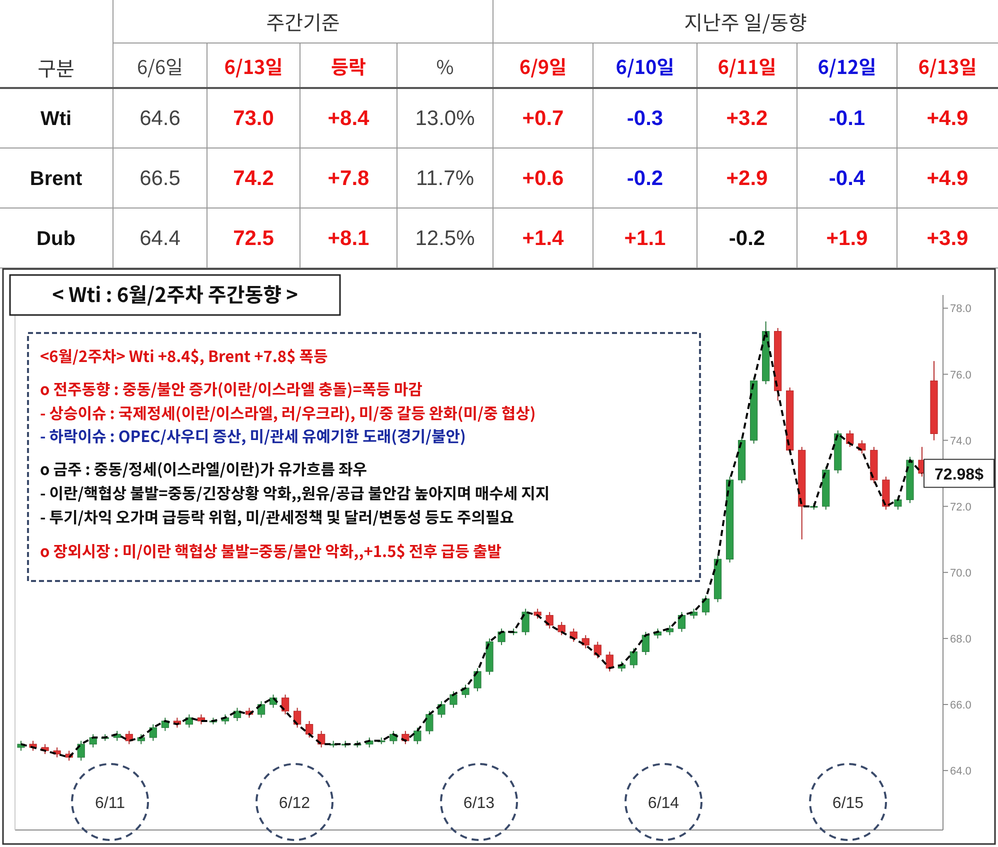 The image size is (998, 847). What do you see at coordinates (961, 375) in the screenshot?
I see `y-tick-label: 76.0` at bounding box center [961, 375].